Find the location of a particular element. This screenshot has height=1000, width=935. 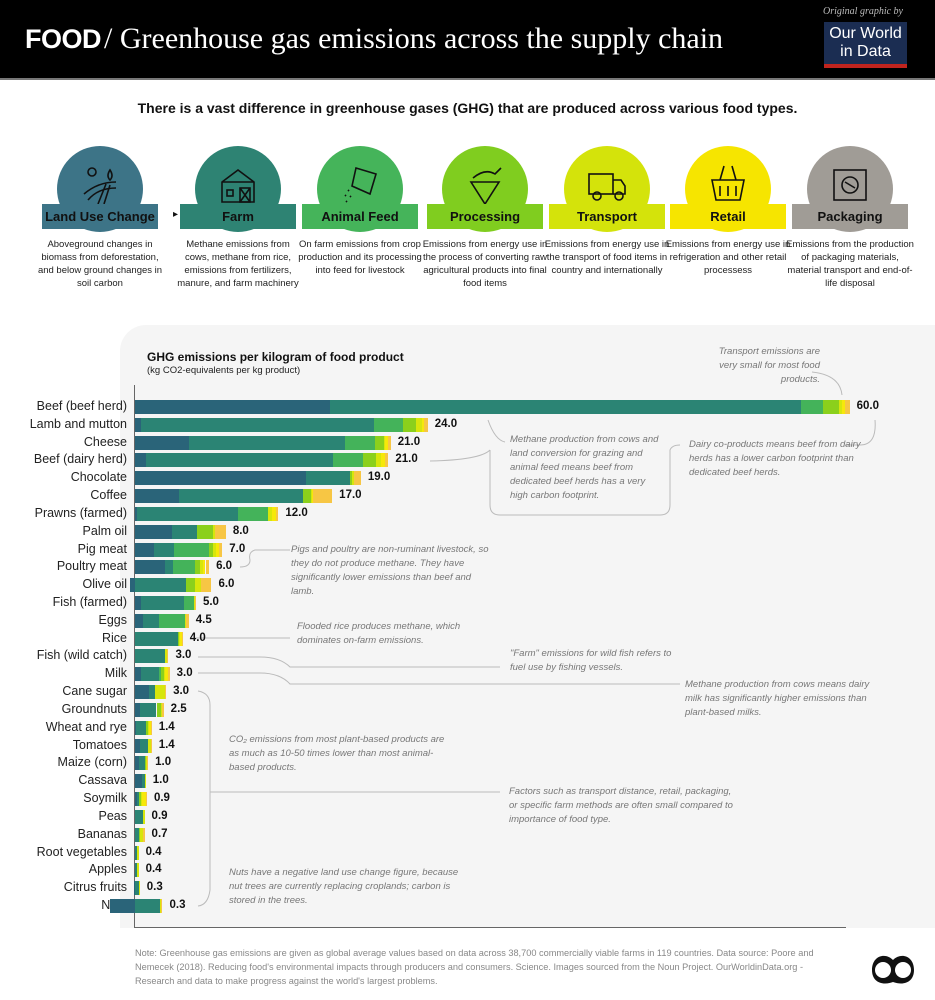

value-label: 12.0 is located at coordinates (296, 512).